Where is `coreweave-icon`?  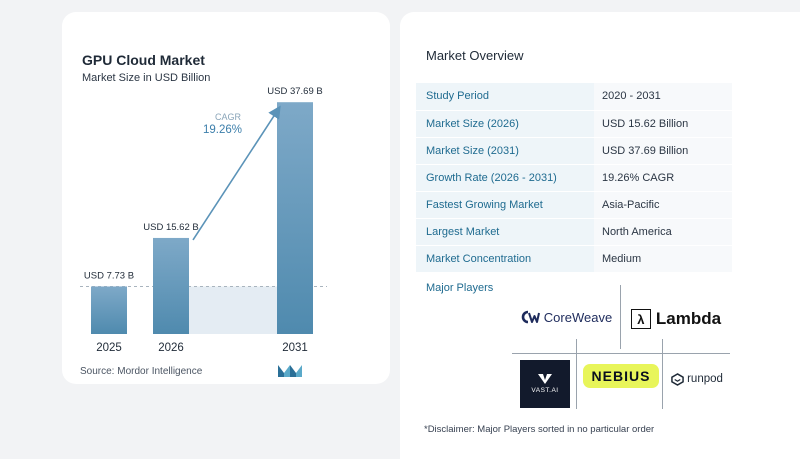 coreweave-icon is located at coordinates (530, 317).